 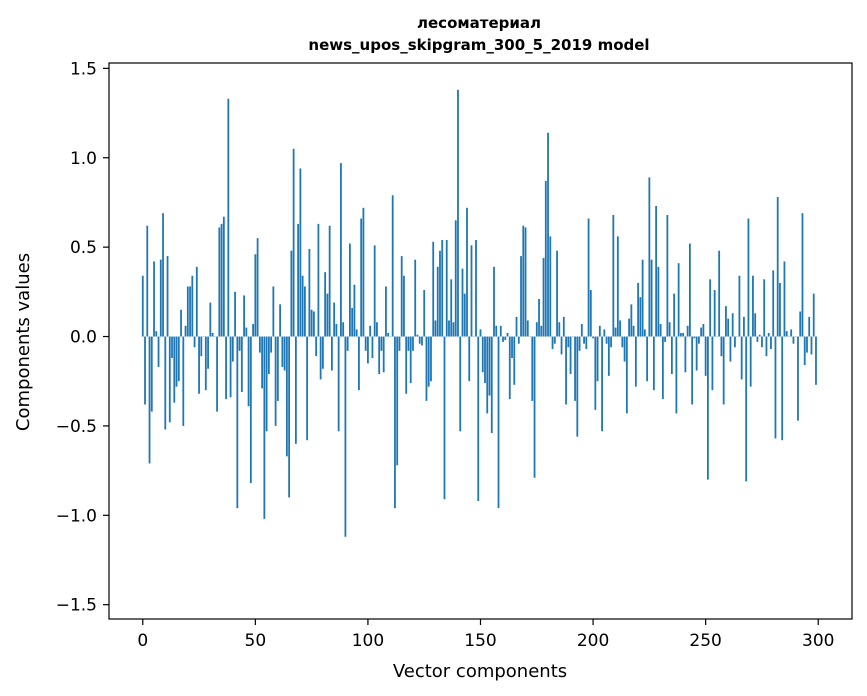 I want to click on y-tick-label: 0.5, so click(x=83, y=248).